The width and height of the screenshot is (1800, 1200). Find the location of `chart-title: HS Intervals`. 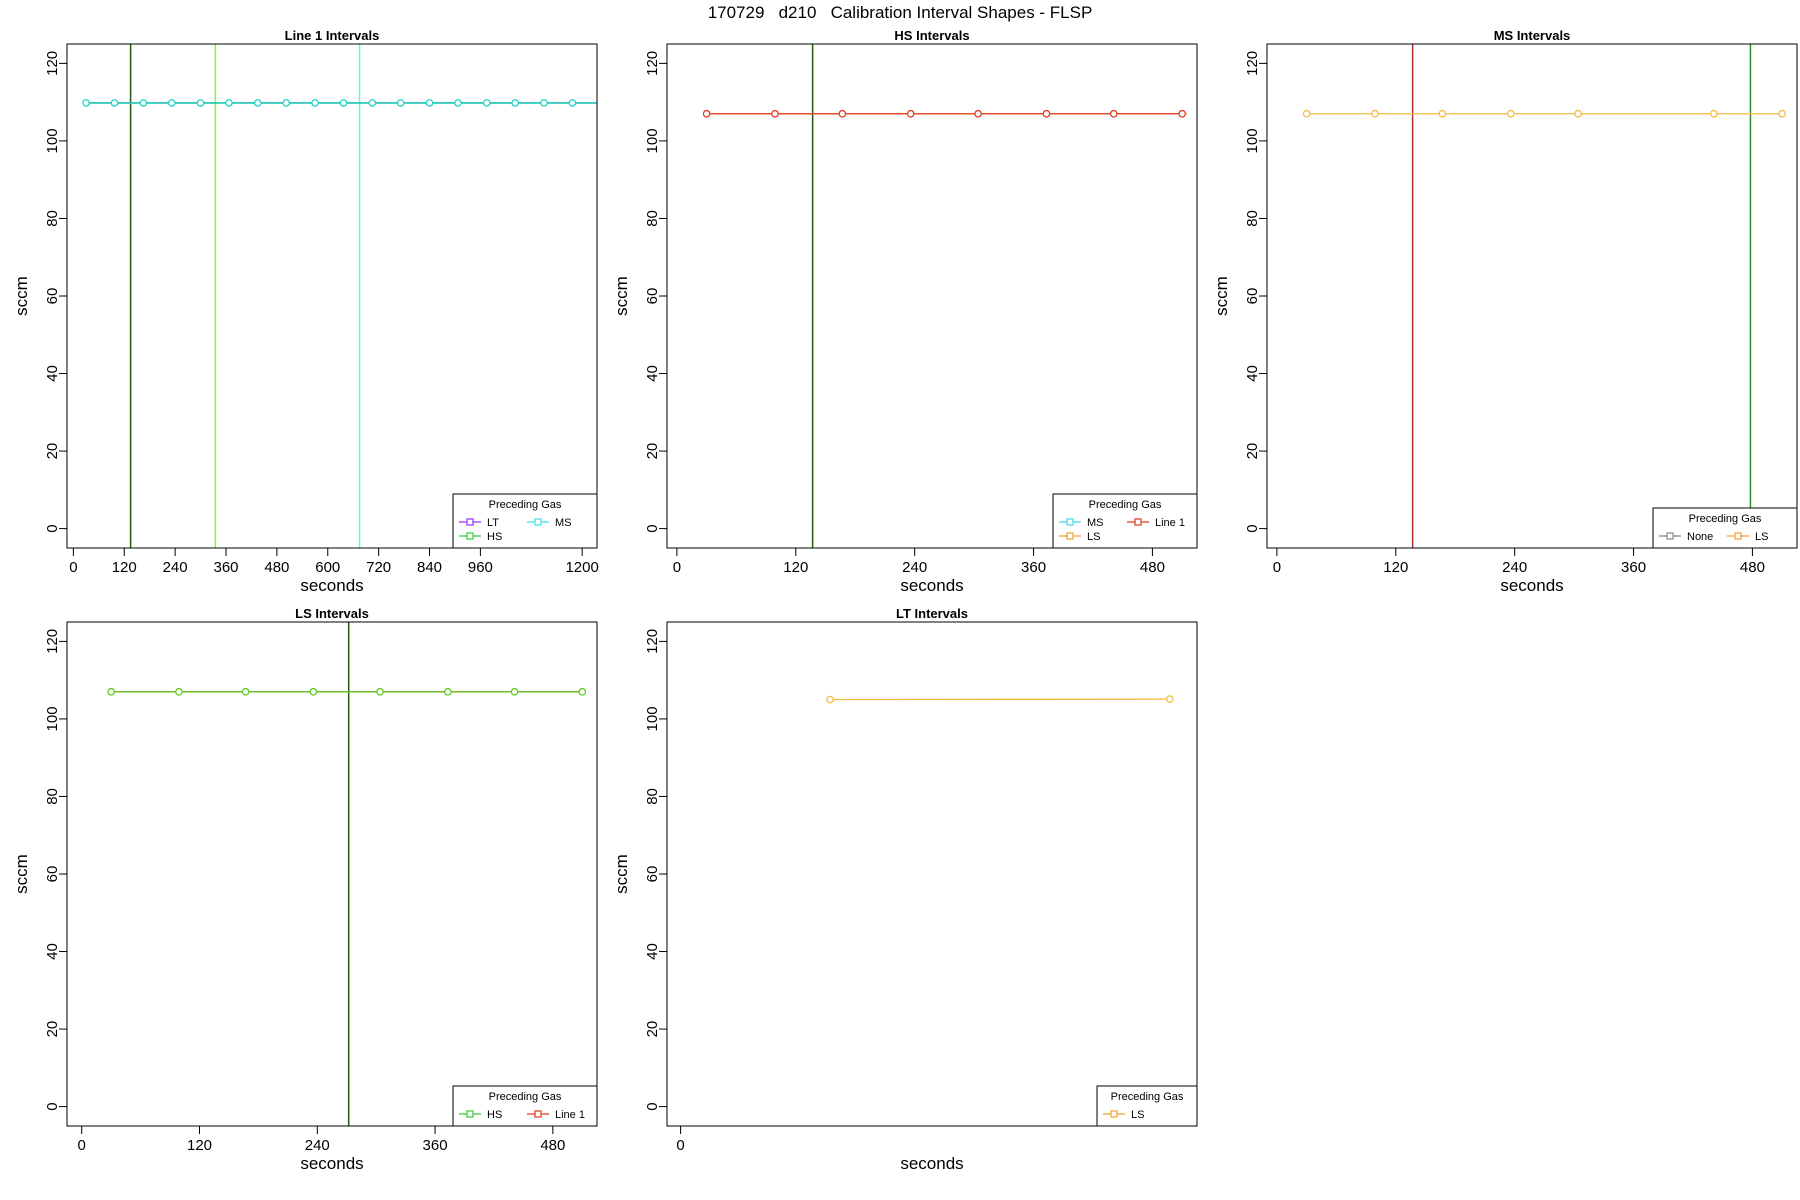

chart-title: HS Intervals is located at coordinates (931, 35).